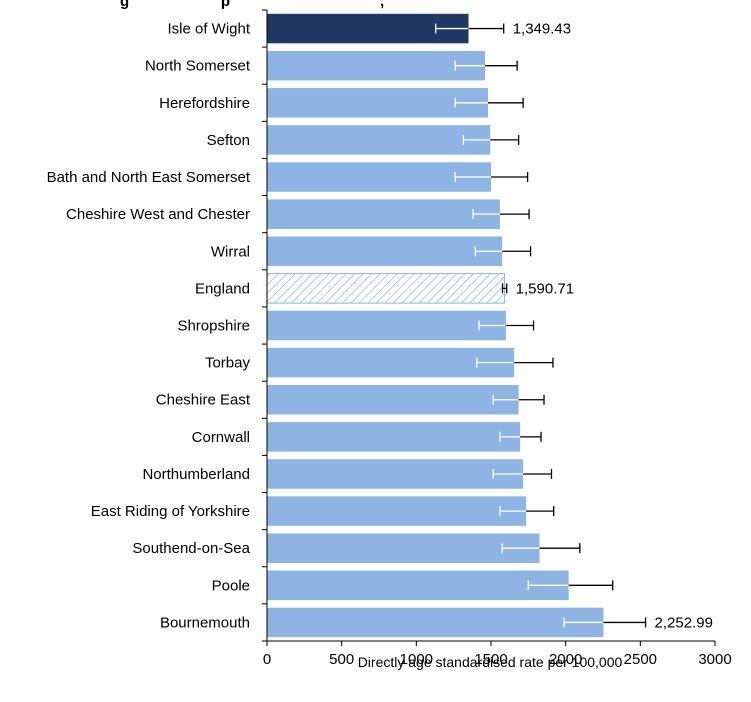 The image size is (751, 702). What do you see at coordinates (418, 585) in the screenshot?
I see `bar-poole` at bounding box center [418, 585].